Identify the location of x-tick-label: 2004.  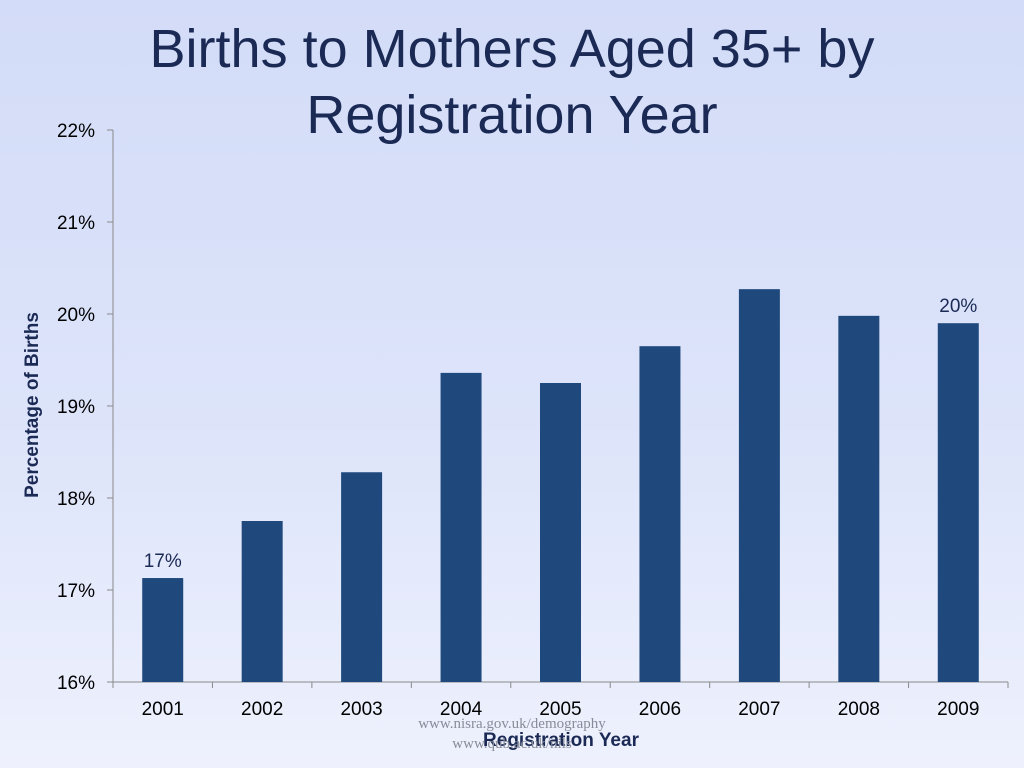
(461, 709).